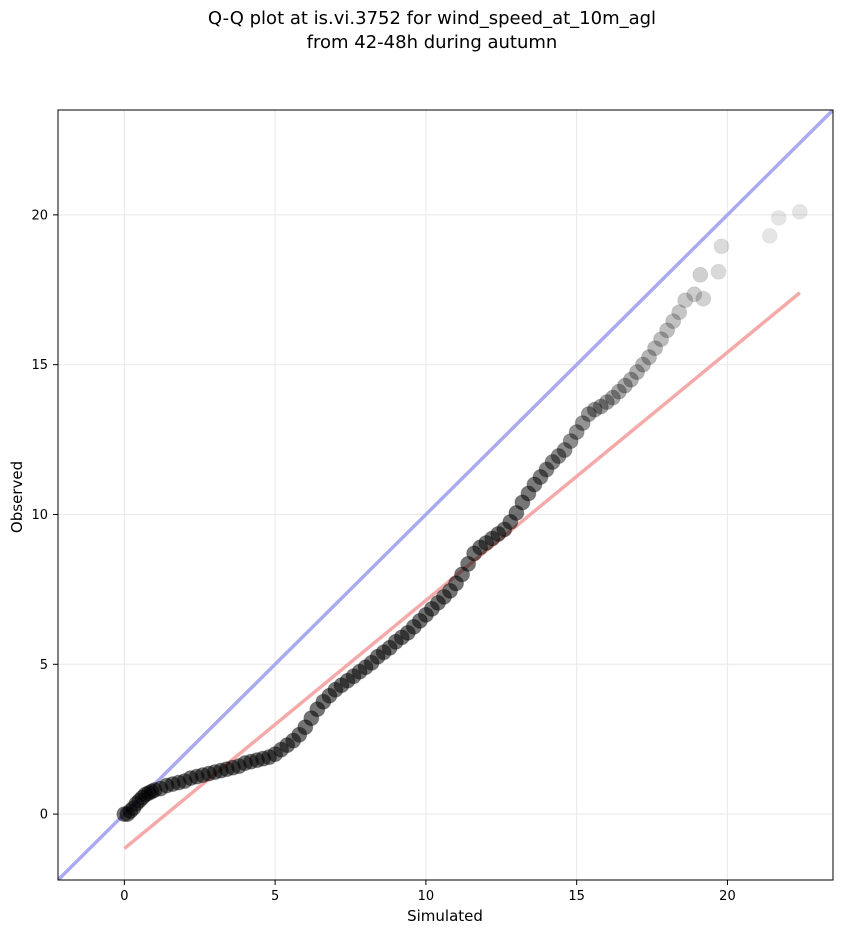  I want to click on y-tick-label: 10, so click(39, 515).